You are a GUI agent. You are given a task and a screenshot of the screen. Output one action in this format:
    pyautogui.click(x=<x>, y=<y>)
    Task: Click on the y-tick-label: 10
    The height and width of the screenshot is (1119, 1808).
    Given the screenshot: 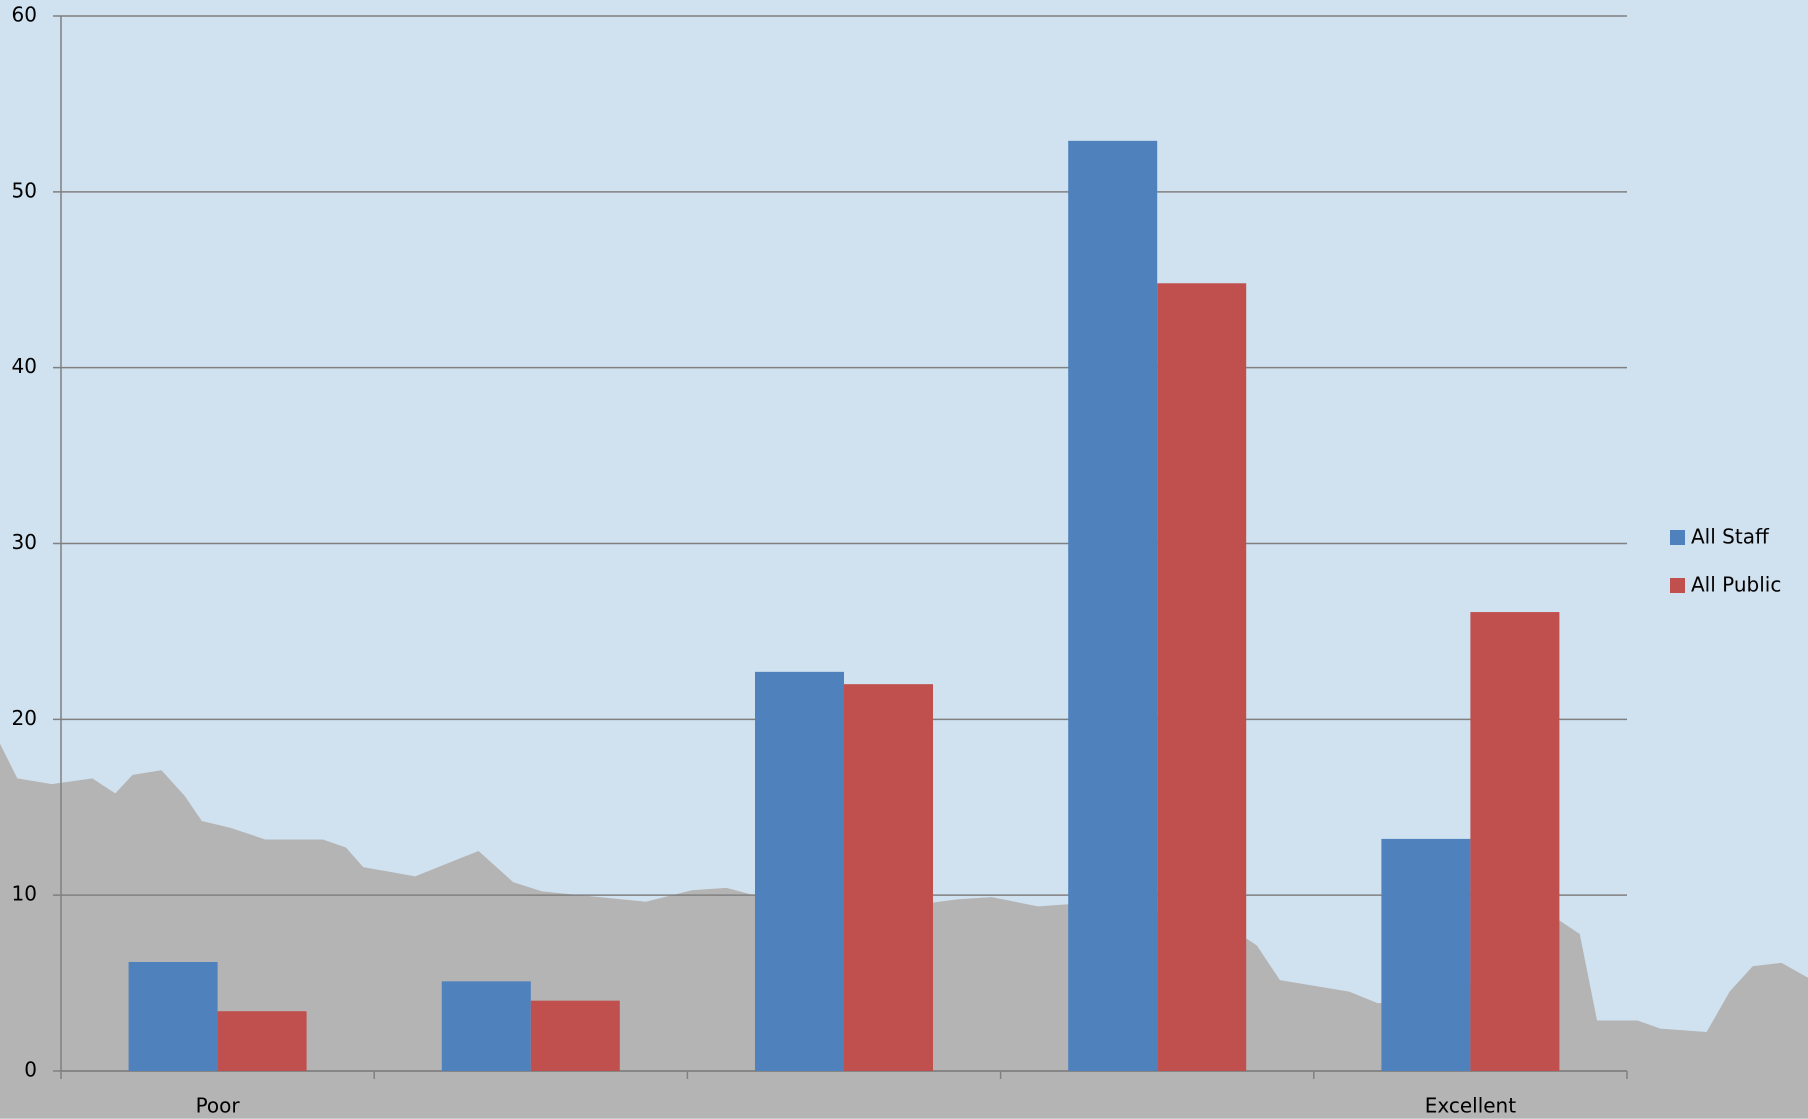 What is the action you would take?
    pyautogui.click(x=24, y=894)
    